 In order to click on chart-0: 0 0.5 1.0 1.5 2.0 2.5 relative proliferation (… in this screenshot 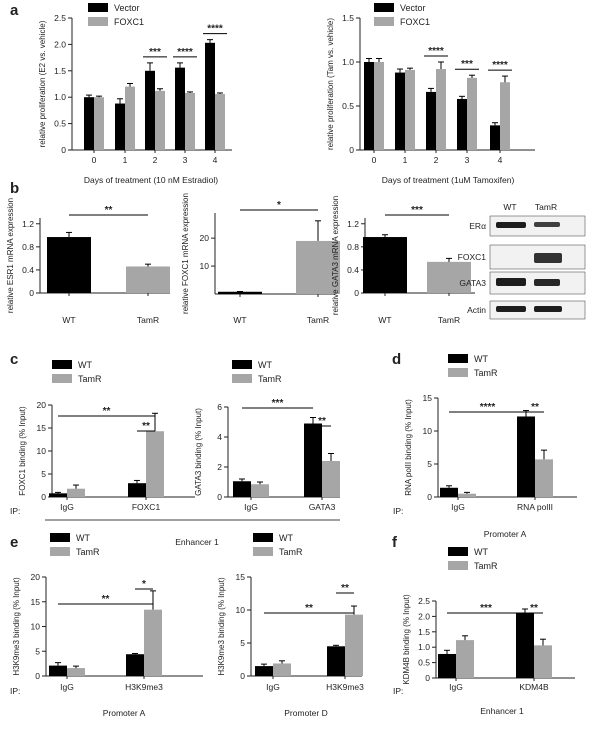, I will do `click(135, 94)`.